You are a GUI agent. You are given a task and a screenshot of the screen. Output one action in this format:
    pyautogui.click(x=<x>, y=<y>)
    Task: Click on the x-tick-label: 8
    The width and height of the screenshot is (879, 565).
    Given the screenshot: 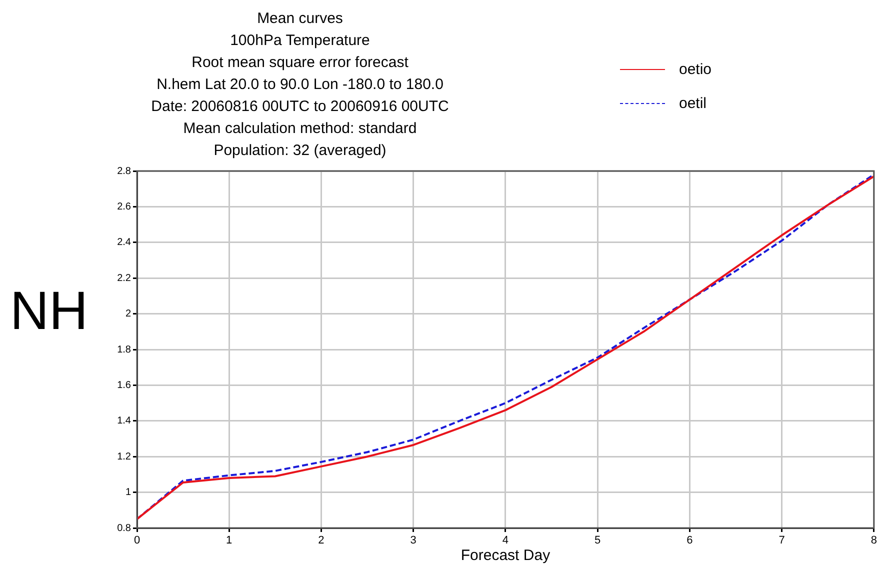 What is the action you would take?
    pyautogui.click(x=874, y=540)
    